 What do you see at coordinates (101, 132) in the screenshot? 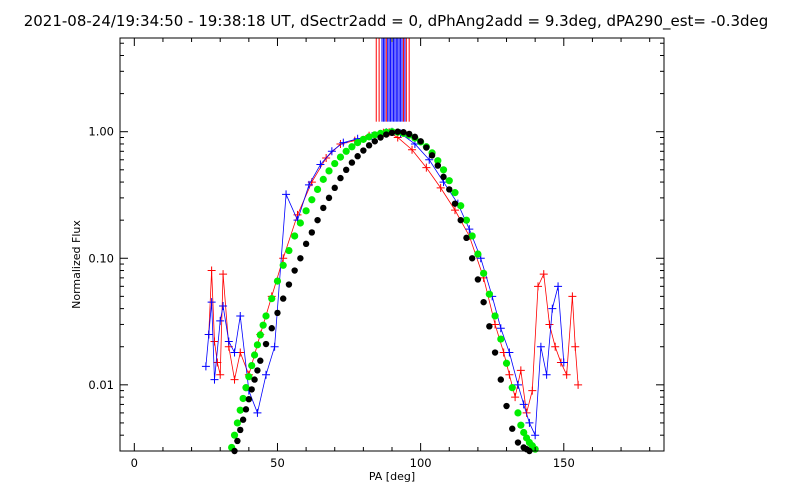
I see `y-tick-label: 1.00` at bounding box center [101, 132].